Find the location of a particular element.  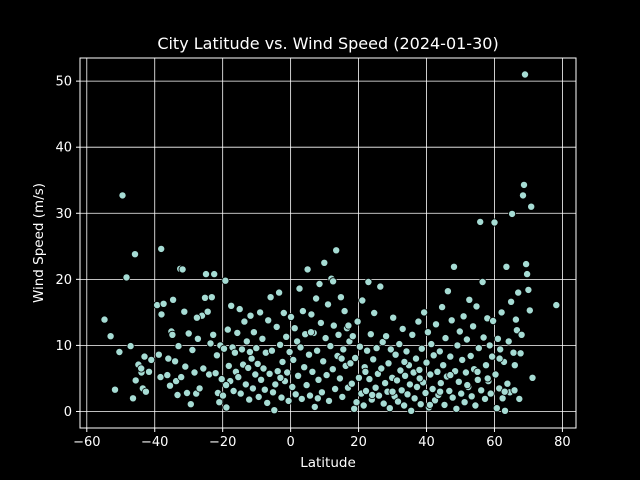

x-tick-label: 20 is located at coordinates (358, 442).